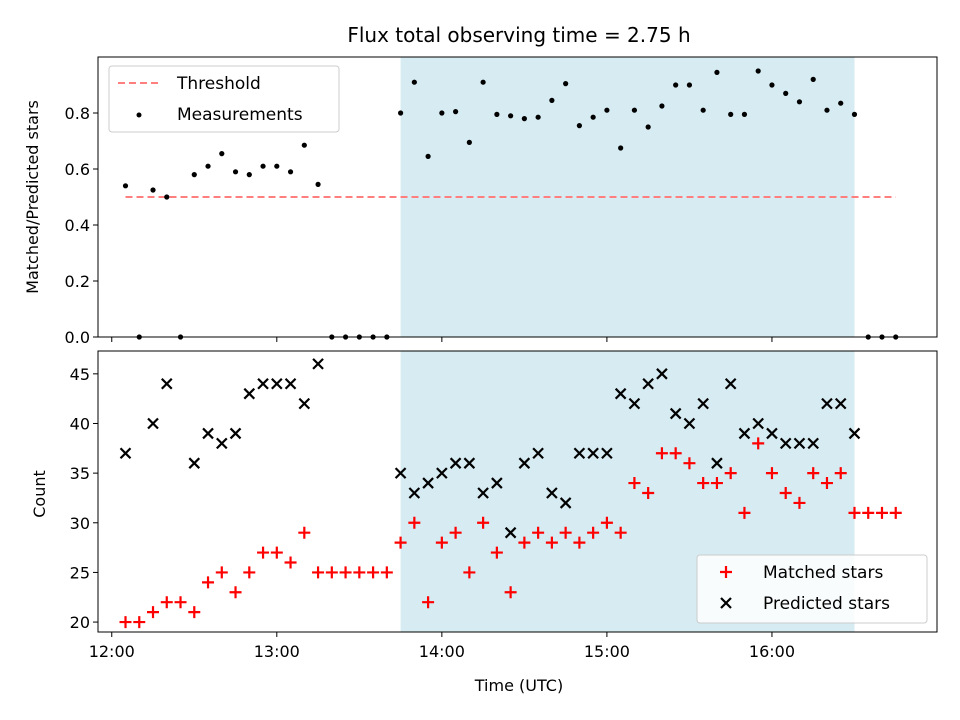  What do you see at coordinates (726, 572) in the screenshot?
I see `legend-matched-swatch` at bounding box center [726, 572].